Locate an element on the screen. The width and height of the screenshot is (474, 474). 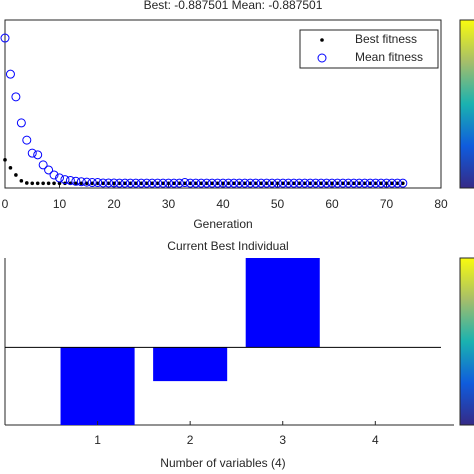
legend-marker is located at coordinates (322, 58).